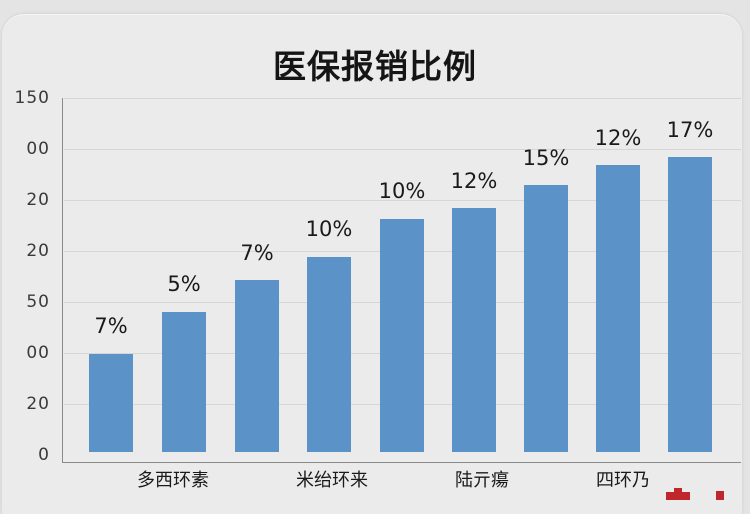  What do you see at coordinates (44, 455) in the screenshot?
I see `y-tick-label: 0` at bounding box center [44, 455].